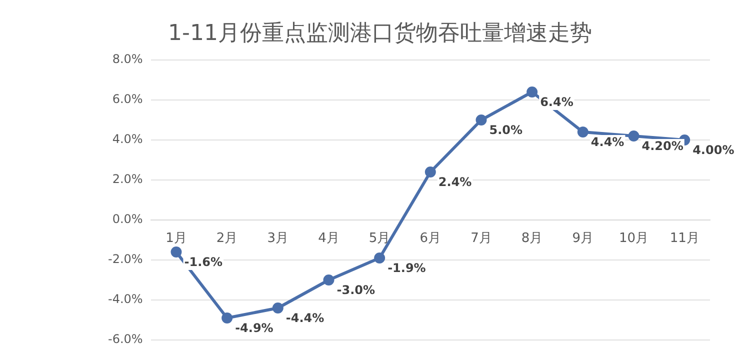 This screenshot has height=360, width=750. I want to click on y-tick-label: -2.0%, so click(125, 259).